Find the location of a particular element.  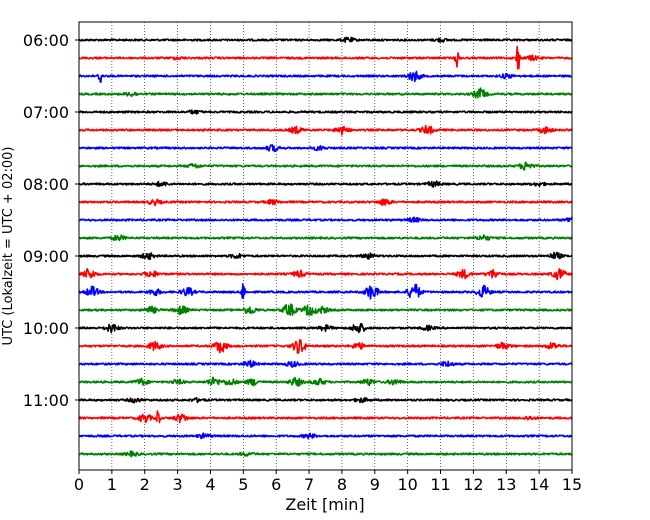

x-tick-label: 7 is located at coordinates (309, 484).